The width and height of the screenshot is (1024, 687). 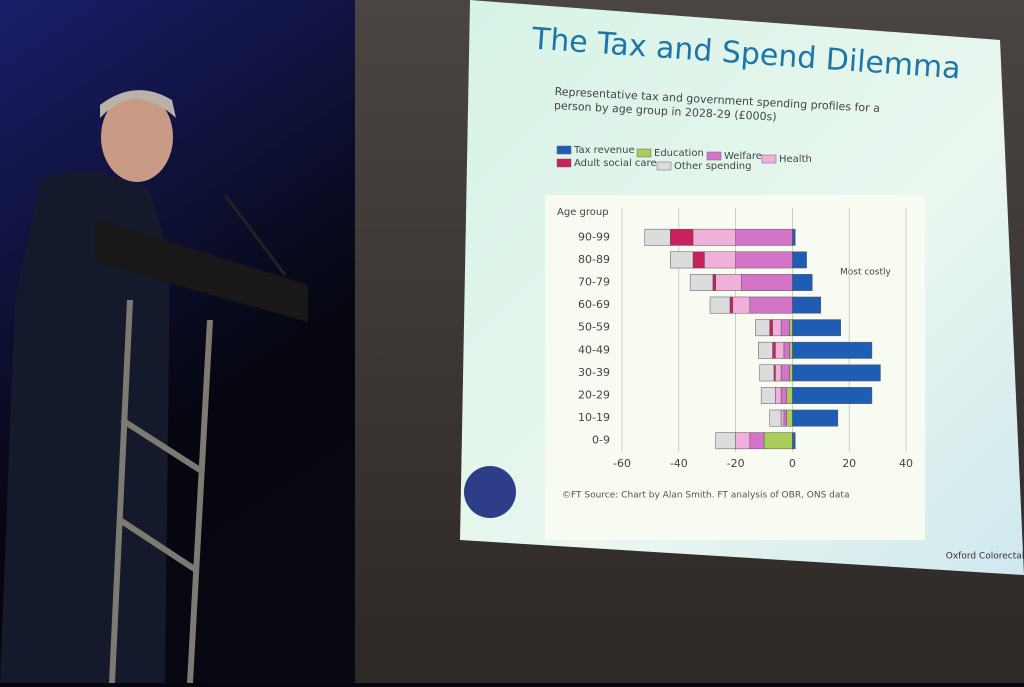 I want to click on y-tick-label: 80-89, so click(x=594, y=259).